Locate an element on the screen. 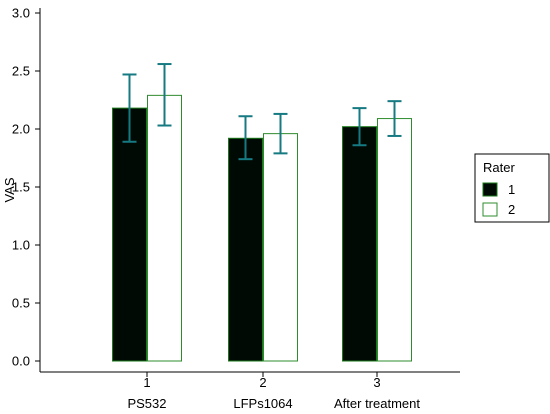 The height and width of the screenshot is (414, 550). legend-label-1: 1 is located at coordinates (511, 189).